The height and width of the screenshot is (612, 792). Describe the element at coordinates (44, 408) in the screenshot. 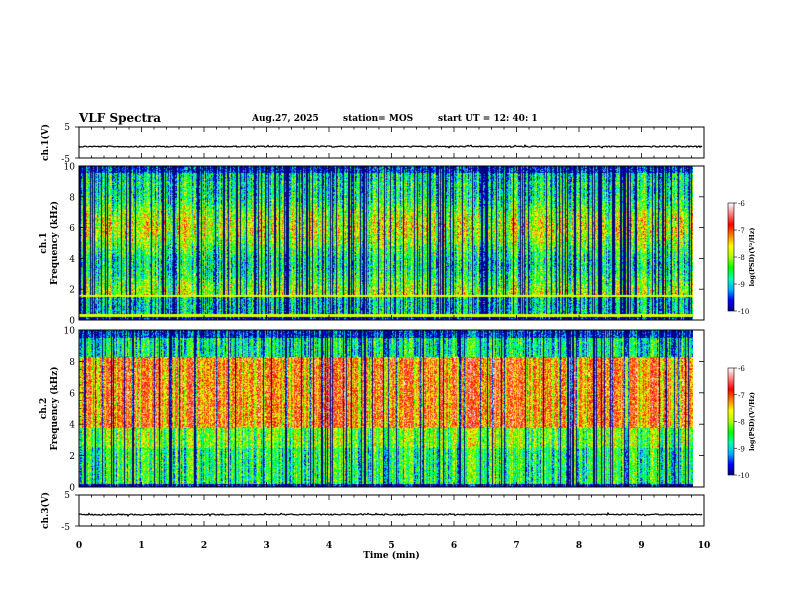

I see `ch2-spectrogram-channel-label: ch.2` at that location.